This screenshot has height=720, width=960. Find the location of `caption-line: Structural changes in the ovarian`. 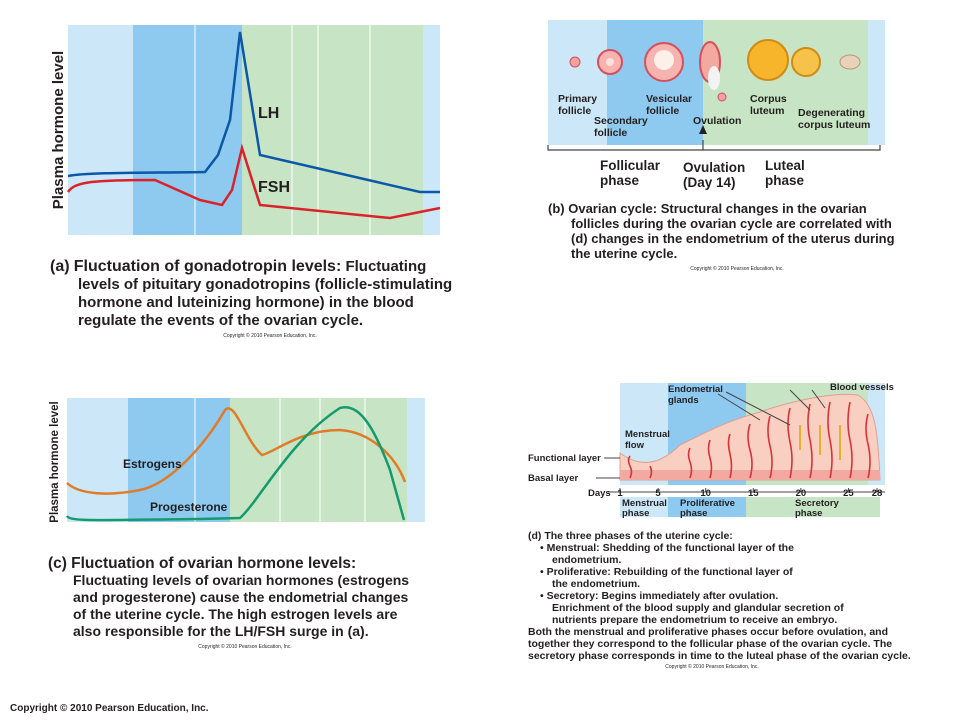

caption-line: Structural changes in the ovarian is located at coordinates (764, 208).